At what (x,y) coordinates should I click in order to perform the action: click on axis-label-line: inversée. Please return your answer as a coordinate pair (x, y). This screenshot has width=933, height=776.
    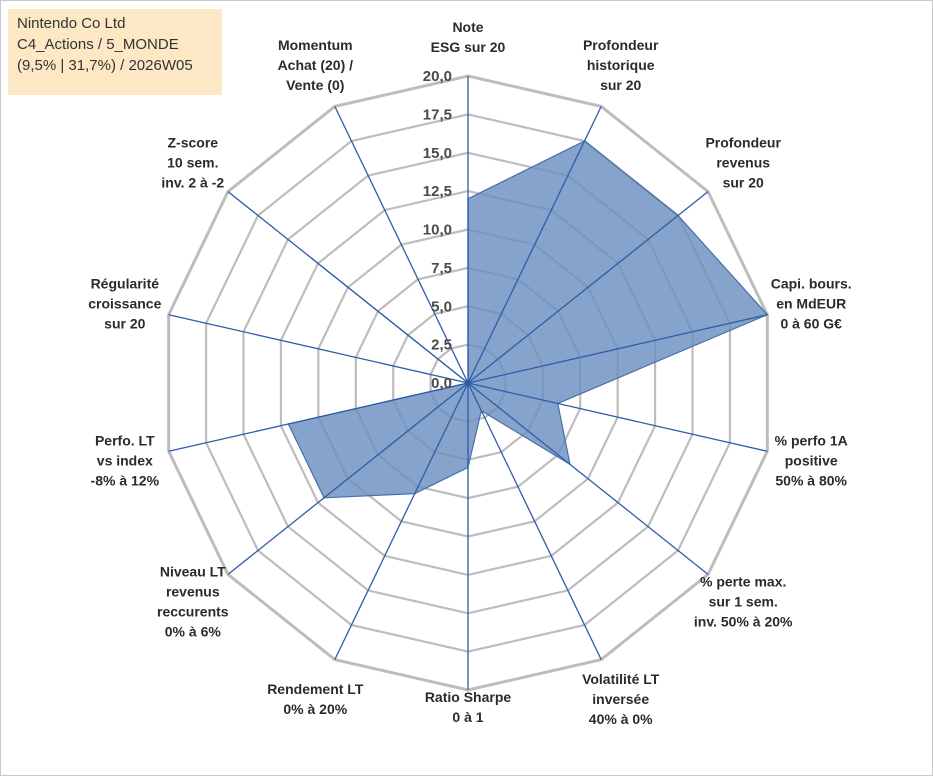
    Looking at the image, I should click on (620, 699).